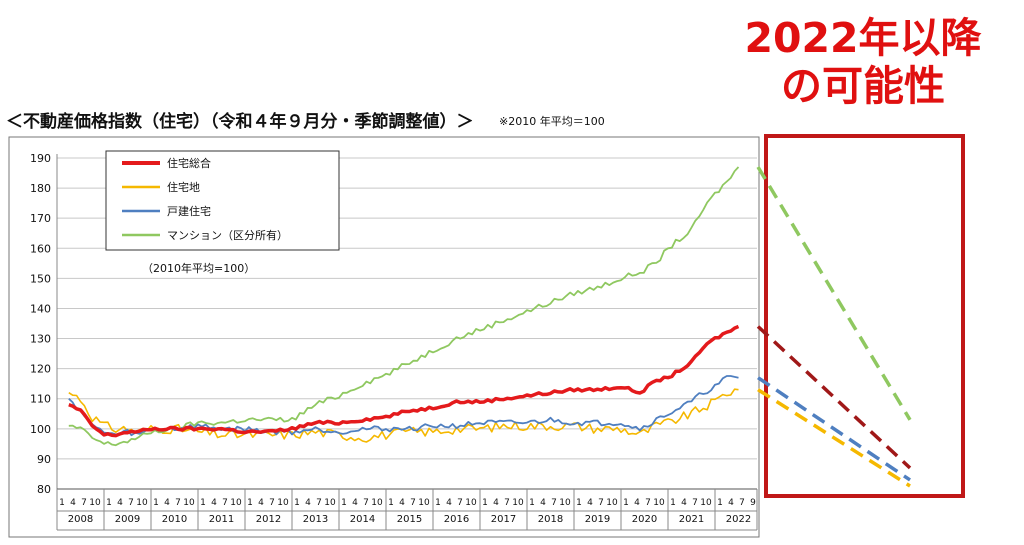 The width and height of the screenshot is (1024, 545). What do you see at coordinates (597, 519) in the screenshot?
I see `year-label: 2019` at bounding box center [597, 519].